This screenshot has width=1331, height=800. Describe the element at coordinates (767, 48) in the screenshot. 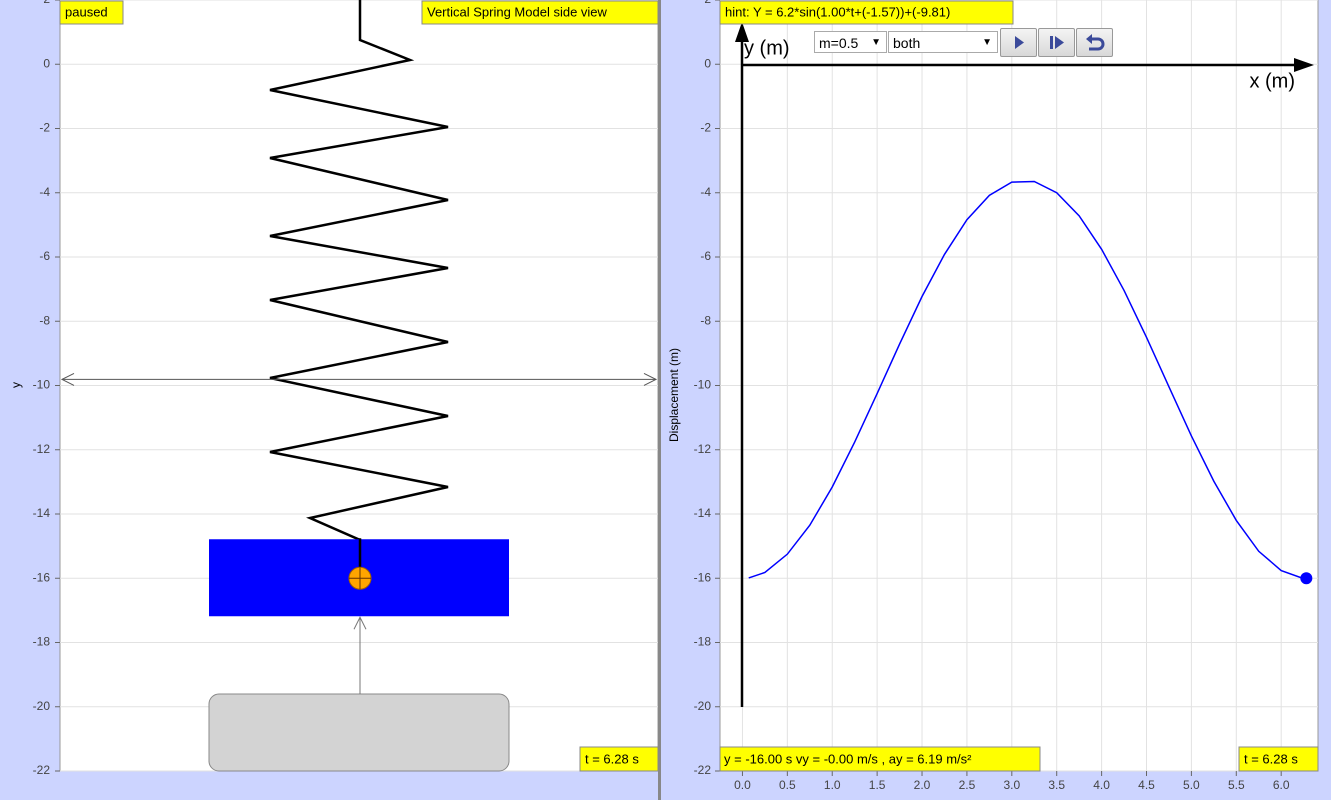

I see `axis-y-name: y (m)` at that location.